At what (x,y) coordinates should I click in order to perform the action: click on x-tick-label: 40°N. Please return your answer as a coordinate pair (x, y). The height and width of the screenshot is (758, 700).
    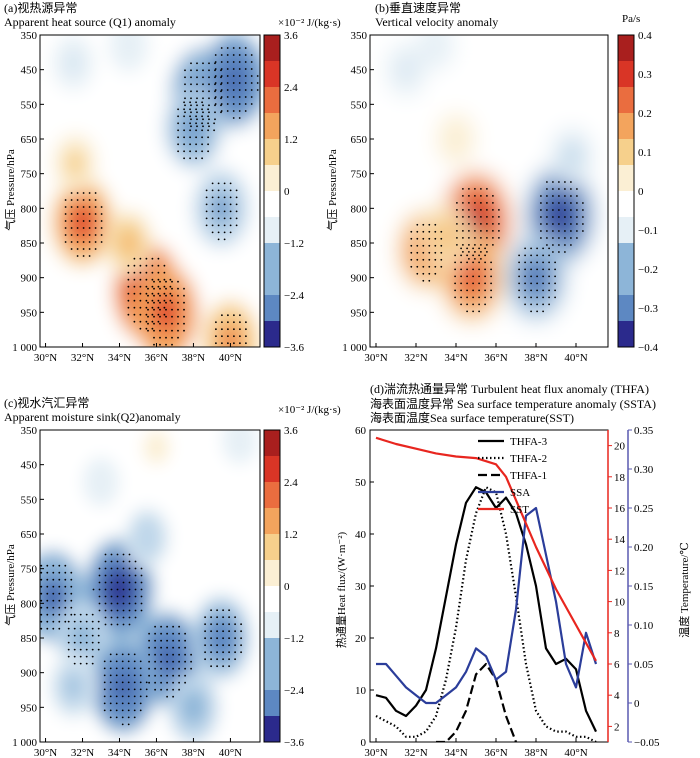
    Looking at the image, I should click on (575, 358).